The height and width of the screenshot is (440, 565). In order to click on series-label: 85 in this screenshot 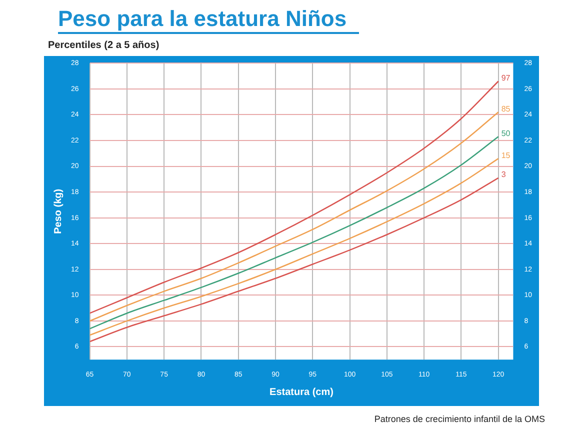, I will do `click(506, 109)`.